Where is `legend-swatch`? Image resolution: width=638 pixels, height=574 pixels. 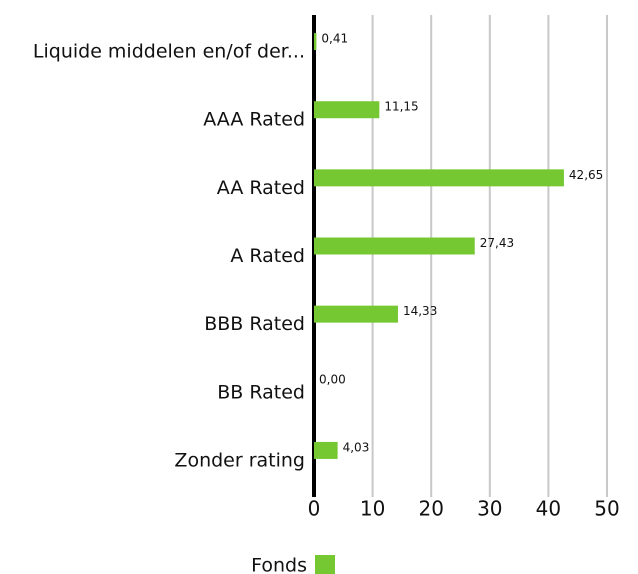
legend-swatch is located at coordinates (325, 564).